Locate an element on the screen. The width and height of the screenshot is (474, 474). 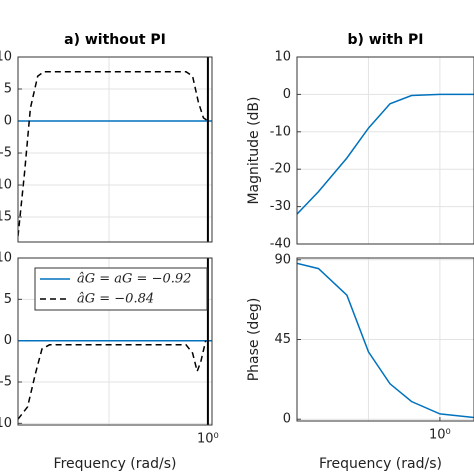
y-tick-label: 45 is located at coordinates (282, 339).